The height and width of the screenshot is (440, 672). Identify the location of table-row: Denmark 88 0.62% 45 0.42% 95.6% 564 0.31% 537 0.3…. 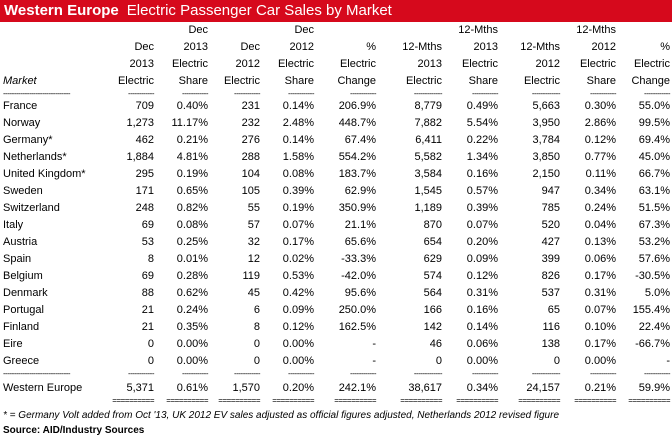
(336, 293).